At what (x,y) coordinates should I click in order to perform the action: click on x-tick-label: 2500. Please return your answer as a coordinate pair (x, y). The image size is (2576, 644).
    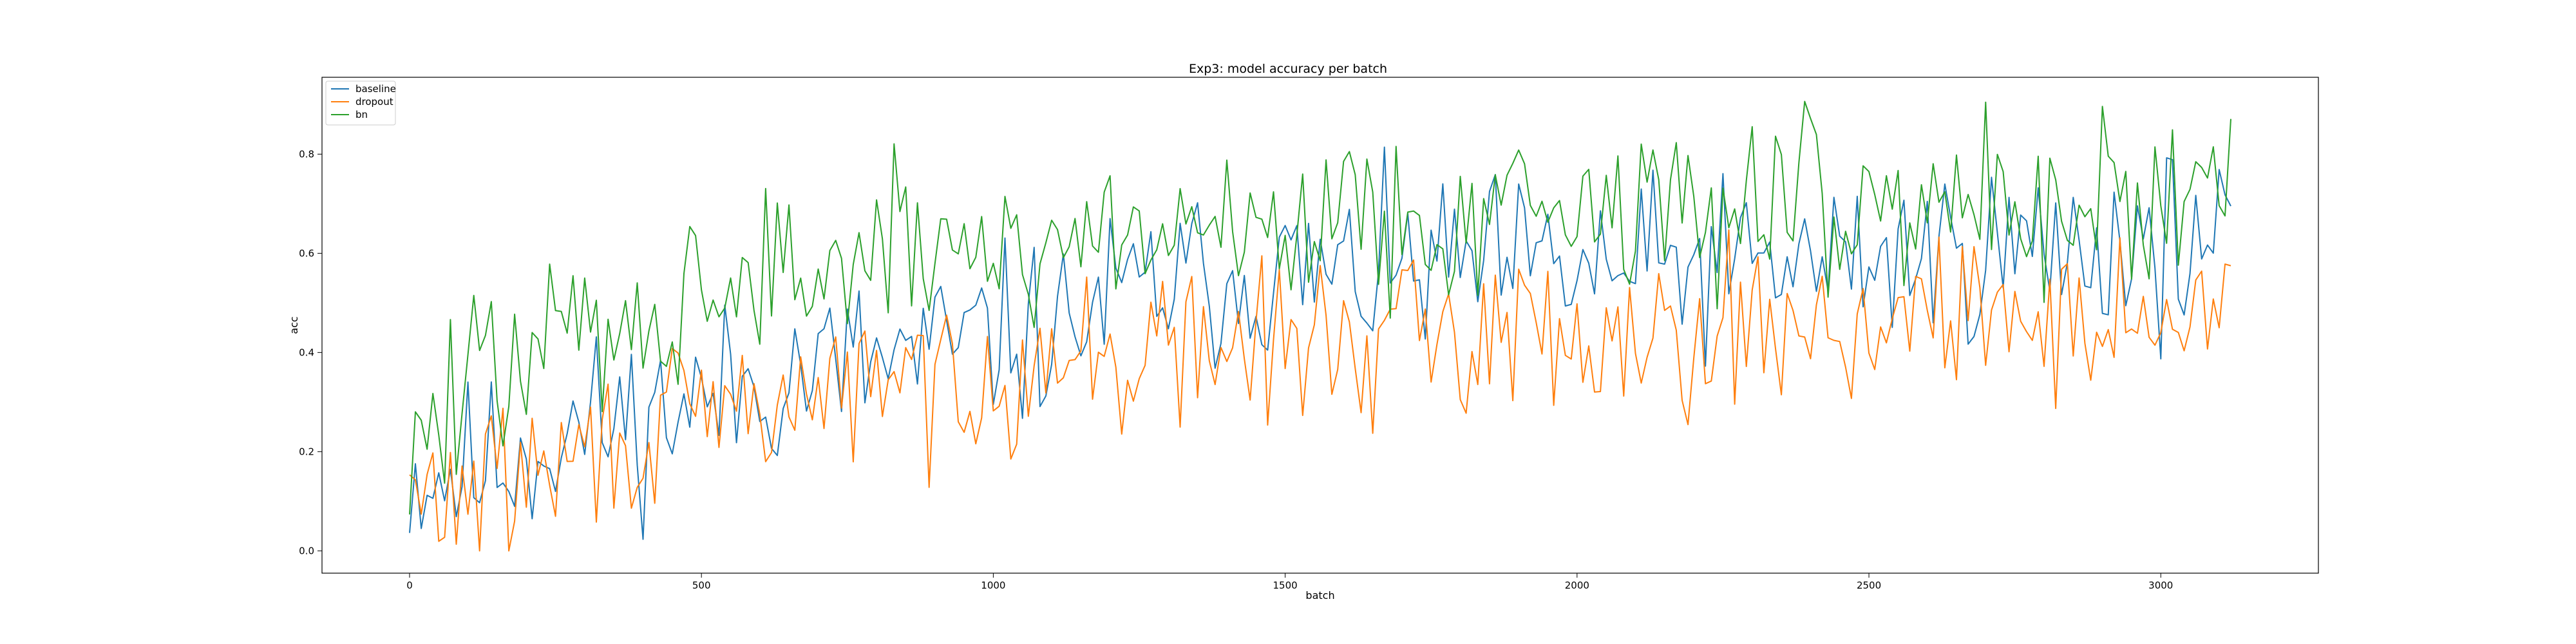
    Looking at the image, I should click on (1869, 586).